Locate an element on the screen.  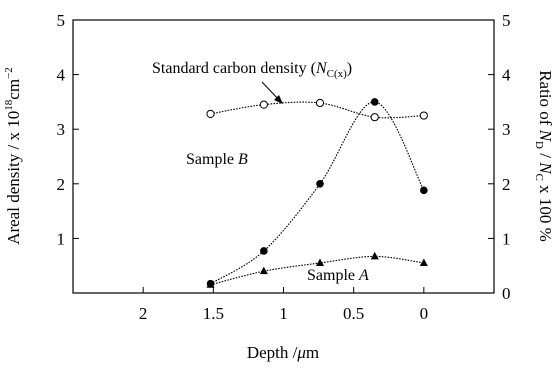
x-axis-label: Depth /μm is located at coordinates (283, 352).